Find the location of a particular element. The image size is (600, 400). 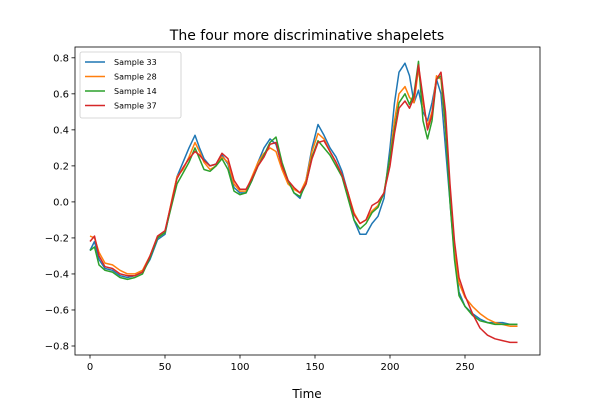

x-tick-label: 0 is located at coordinates (90, 367).